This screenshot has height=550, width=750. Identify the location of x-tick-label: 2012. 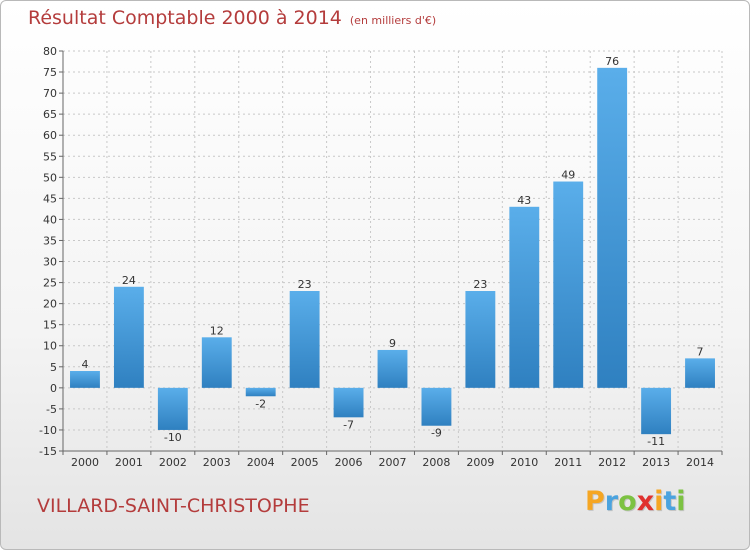
(612, 462).